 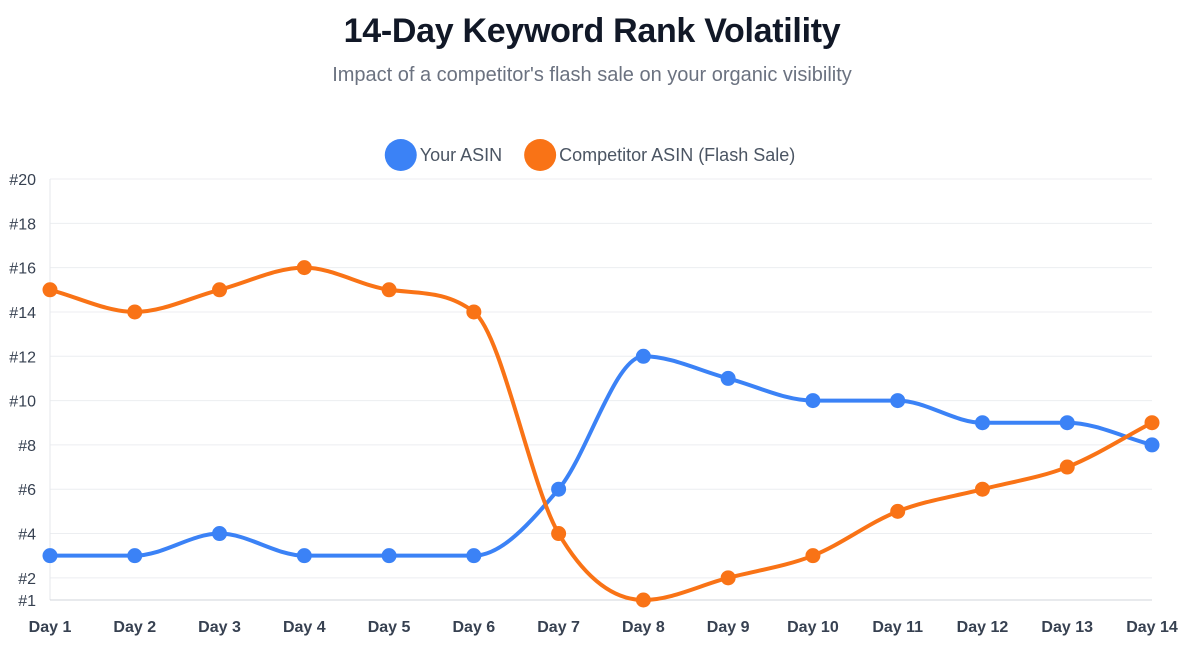 I want to click on legend-item: Your ASIN, so click(x=443, y=155).